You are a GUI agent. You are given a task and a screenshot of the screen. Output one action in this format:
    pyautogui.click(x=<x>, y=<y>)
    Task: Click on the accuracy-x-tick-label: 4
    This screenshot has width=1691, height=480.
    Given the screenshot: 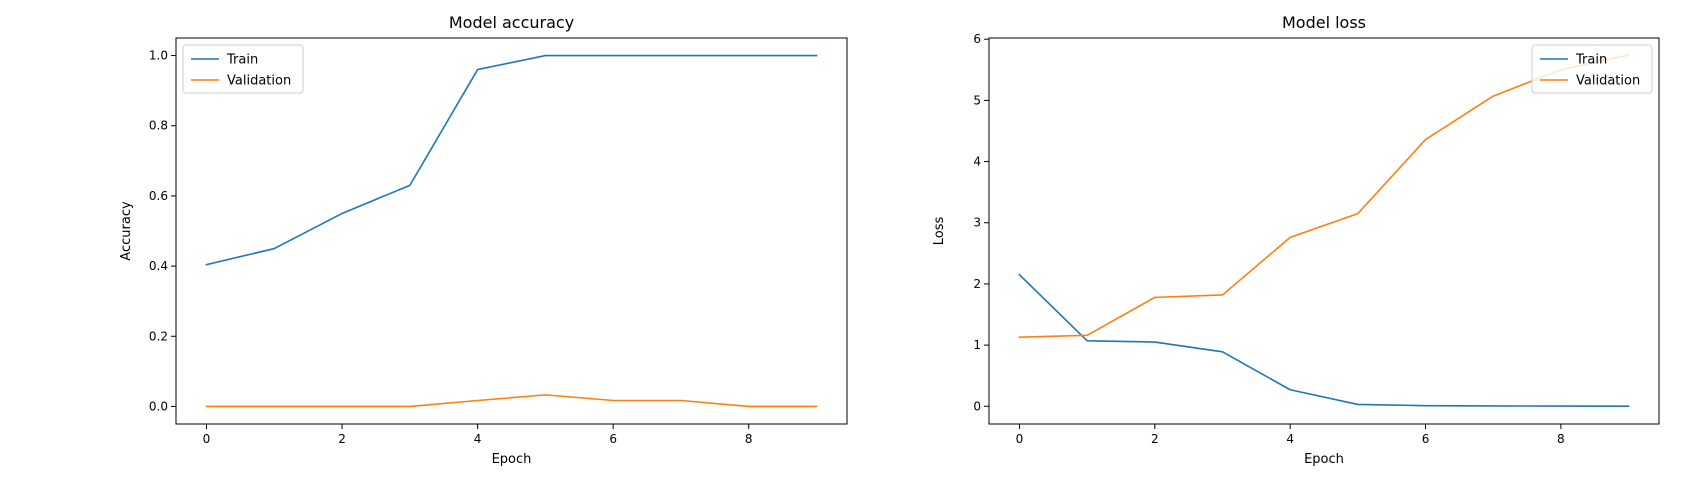 What is the action you would take?
    pyautogui.click(x=478, y=439)
    